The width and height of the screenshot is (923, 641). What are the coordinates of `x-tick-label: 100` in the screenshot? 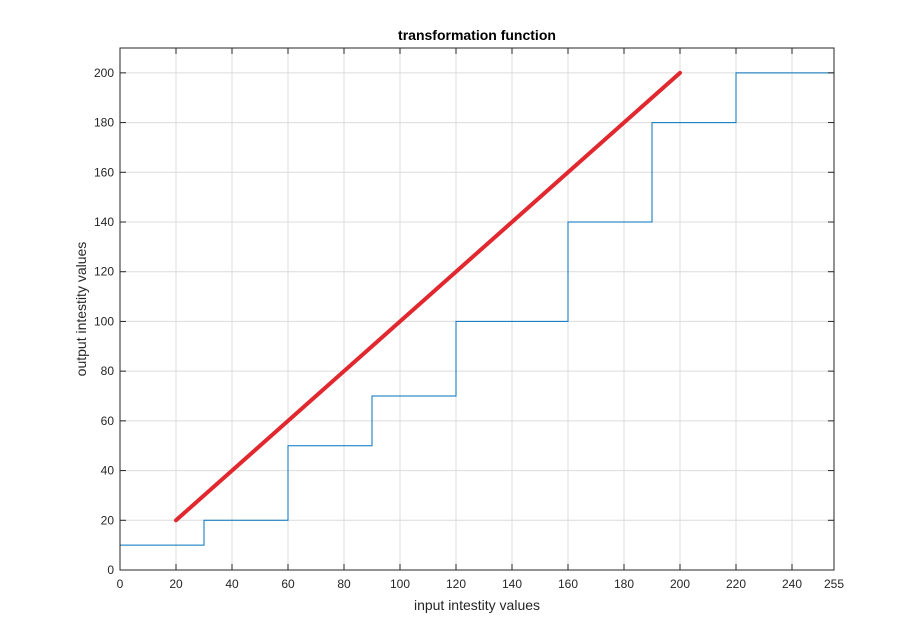 It's located at (400, 584).